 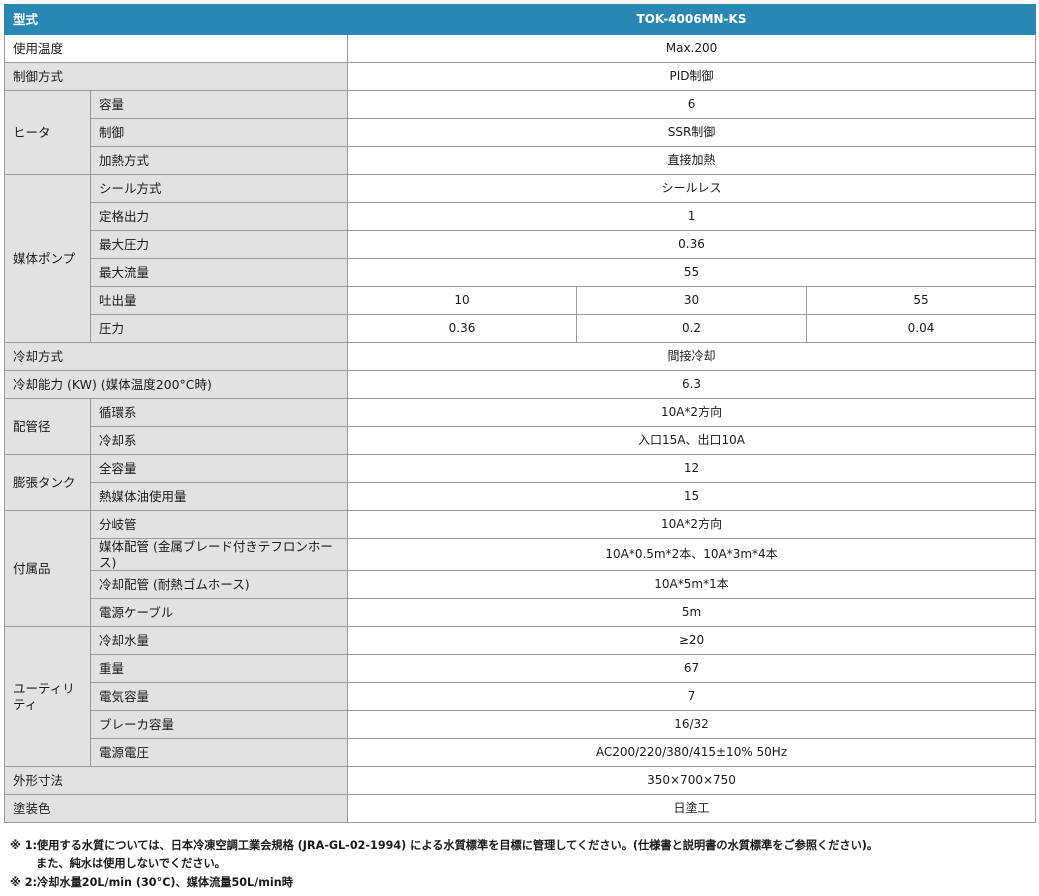 I want to click on row-value-heater-control: SSR制御, so click(x=692, y=132).